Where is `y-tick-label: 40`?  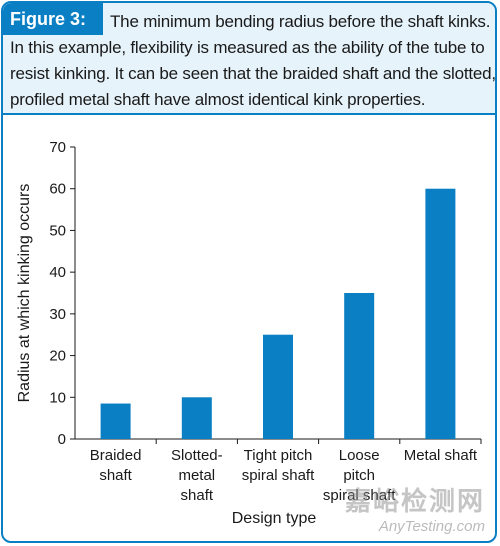
y-tick-label: 40 is located at coordinates (57, 272).